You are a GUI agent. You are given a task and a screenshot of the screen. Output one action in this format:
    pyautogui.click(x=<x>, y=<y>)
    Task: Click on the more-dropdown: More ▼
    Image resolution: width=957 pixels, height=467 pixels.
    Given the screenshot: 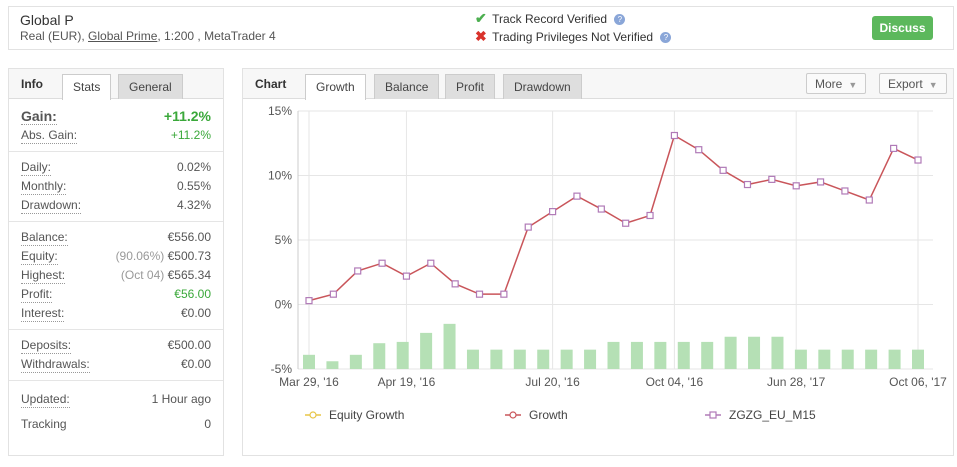 What is the action you would take?
    pyautogui.click(x=836, y=83)
    